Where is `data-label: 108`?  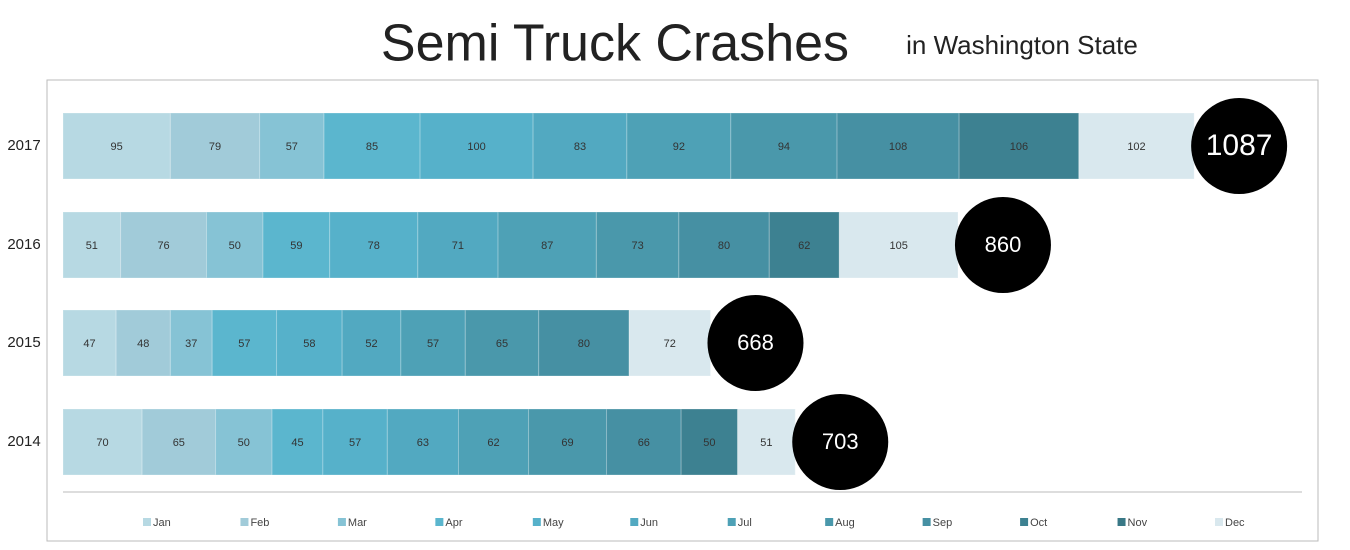 data-label: 108 is located at coordinates (898, 147).